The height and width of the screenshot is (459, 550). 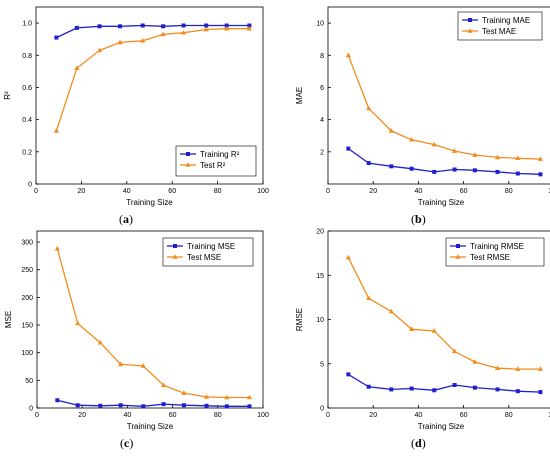 What do you see at coordinates (27, 88) in the screenshot?
I see `y-tick-label: 0.6` at bounding box center [27, 88].